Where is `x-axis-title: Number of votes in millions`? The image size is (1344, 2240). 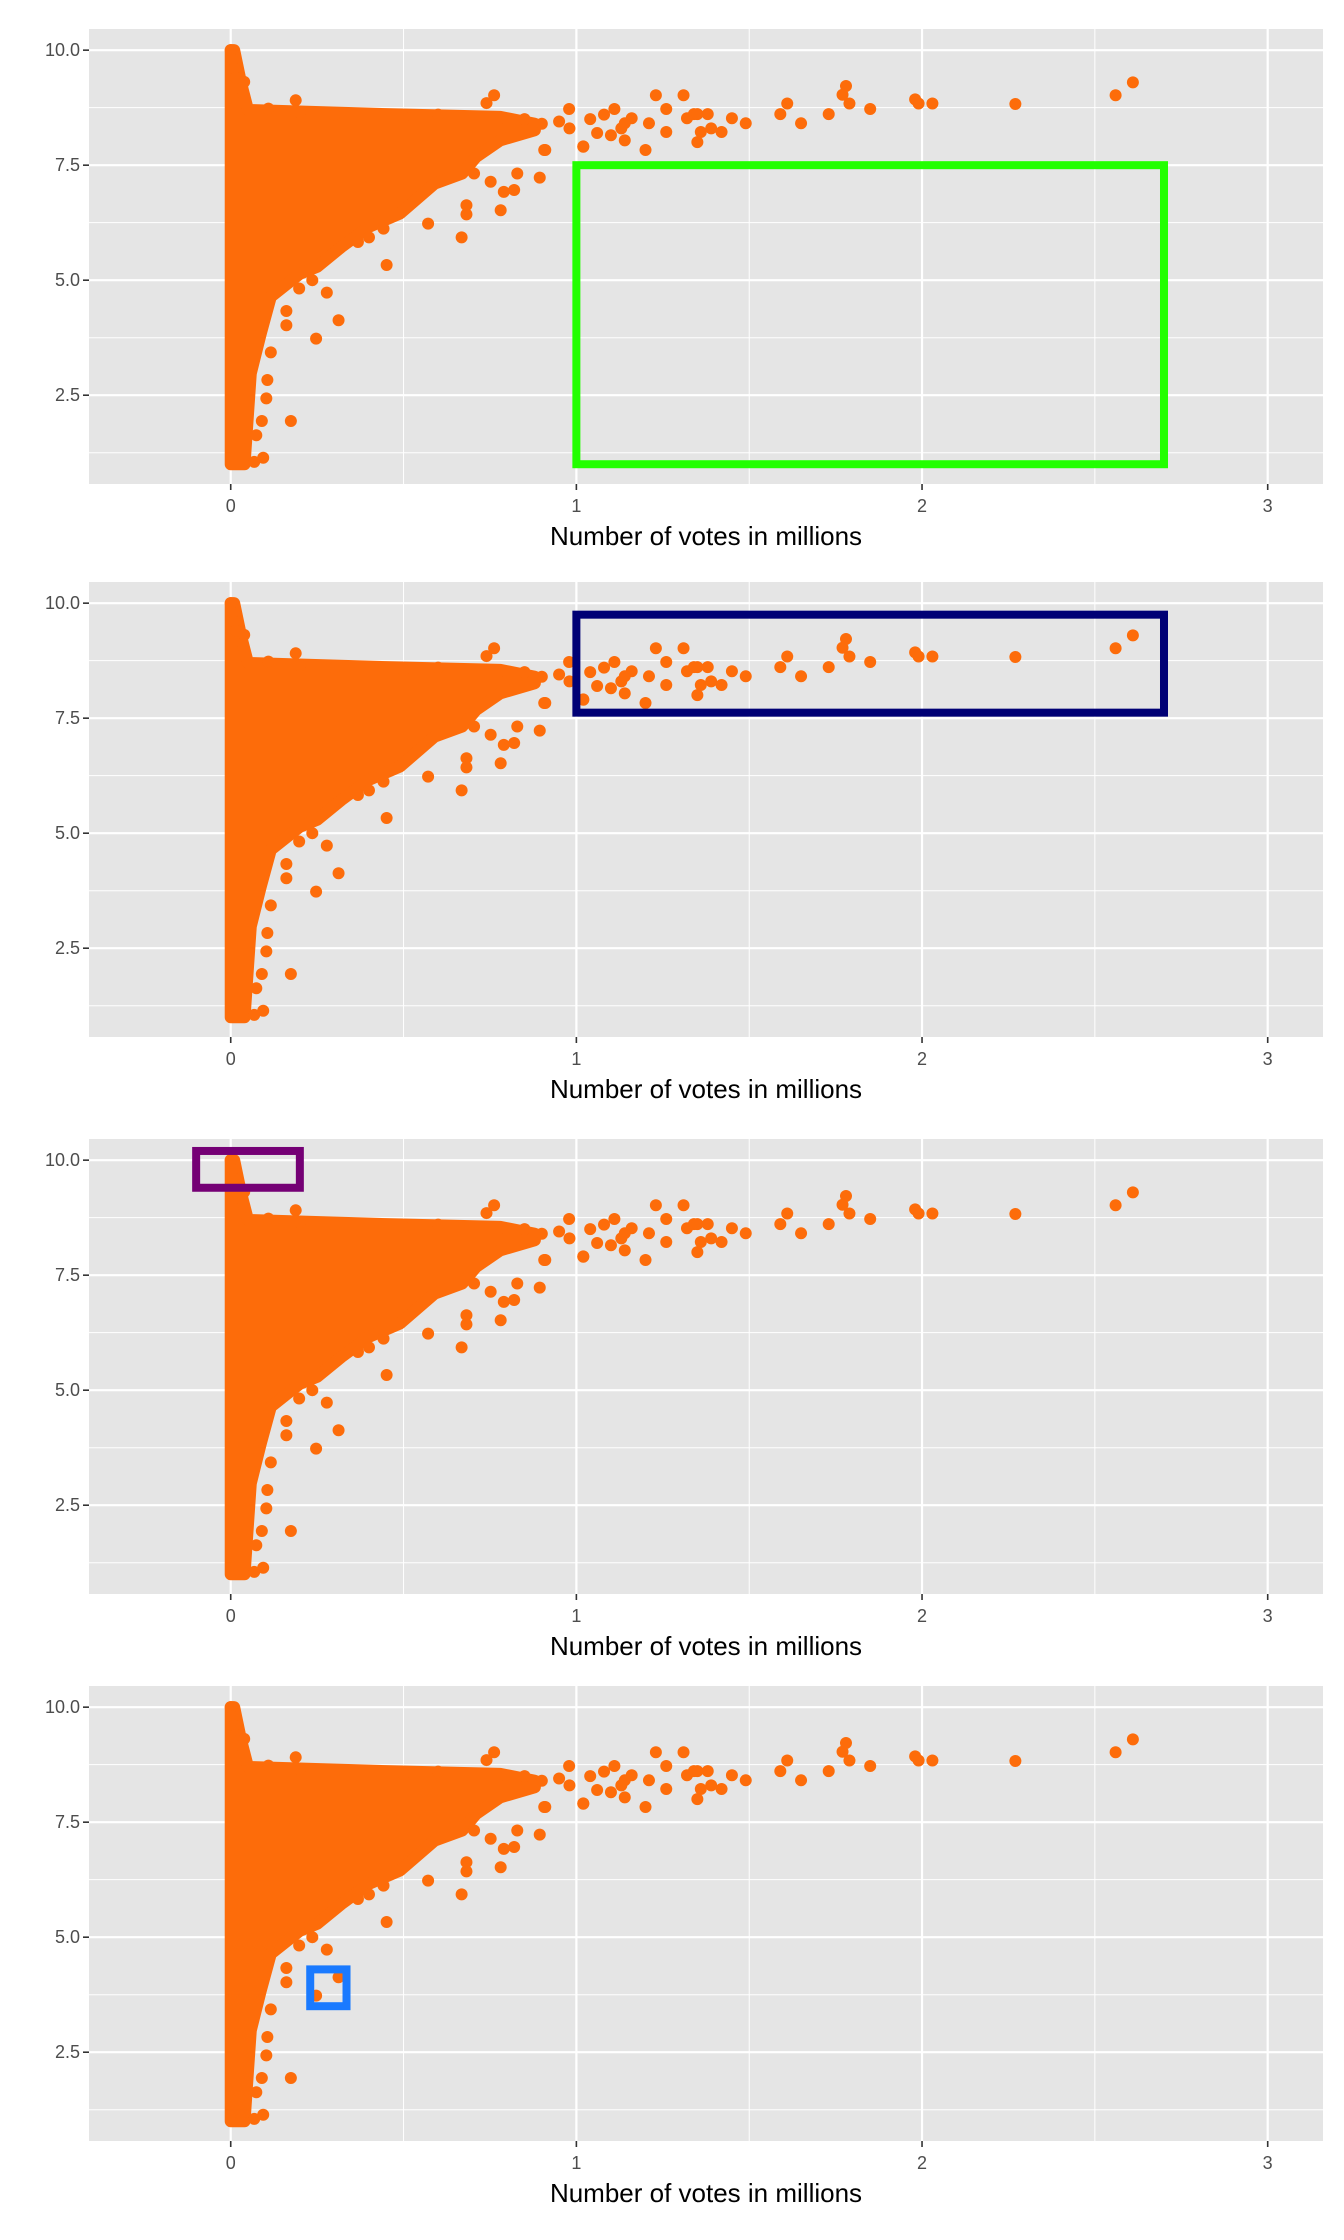 x-axis-title: Number of votes in millions is located at coordinates (706, 1089).